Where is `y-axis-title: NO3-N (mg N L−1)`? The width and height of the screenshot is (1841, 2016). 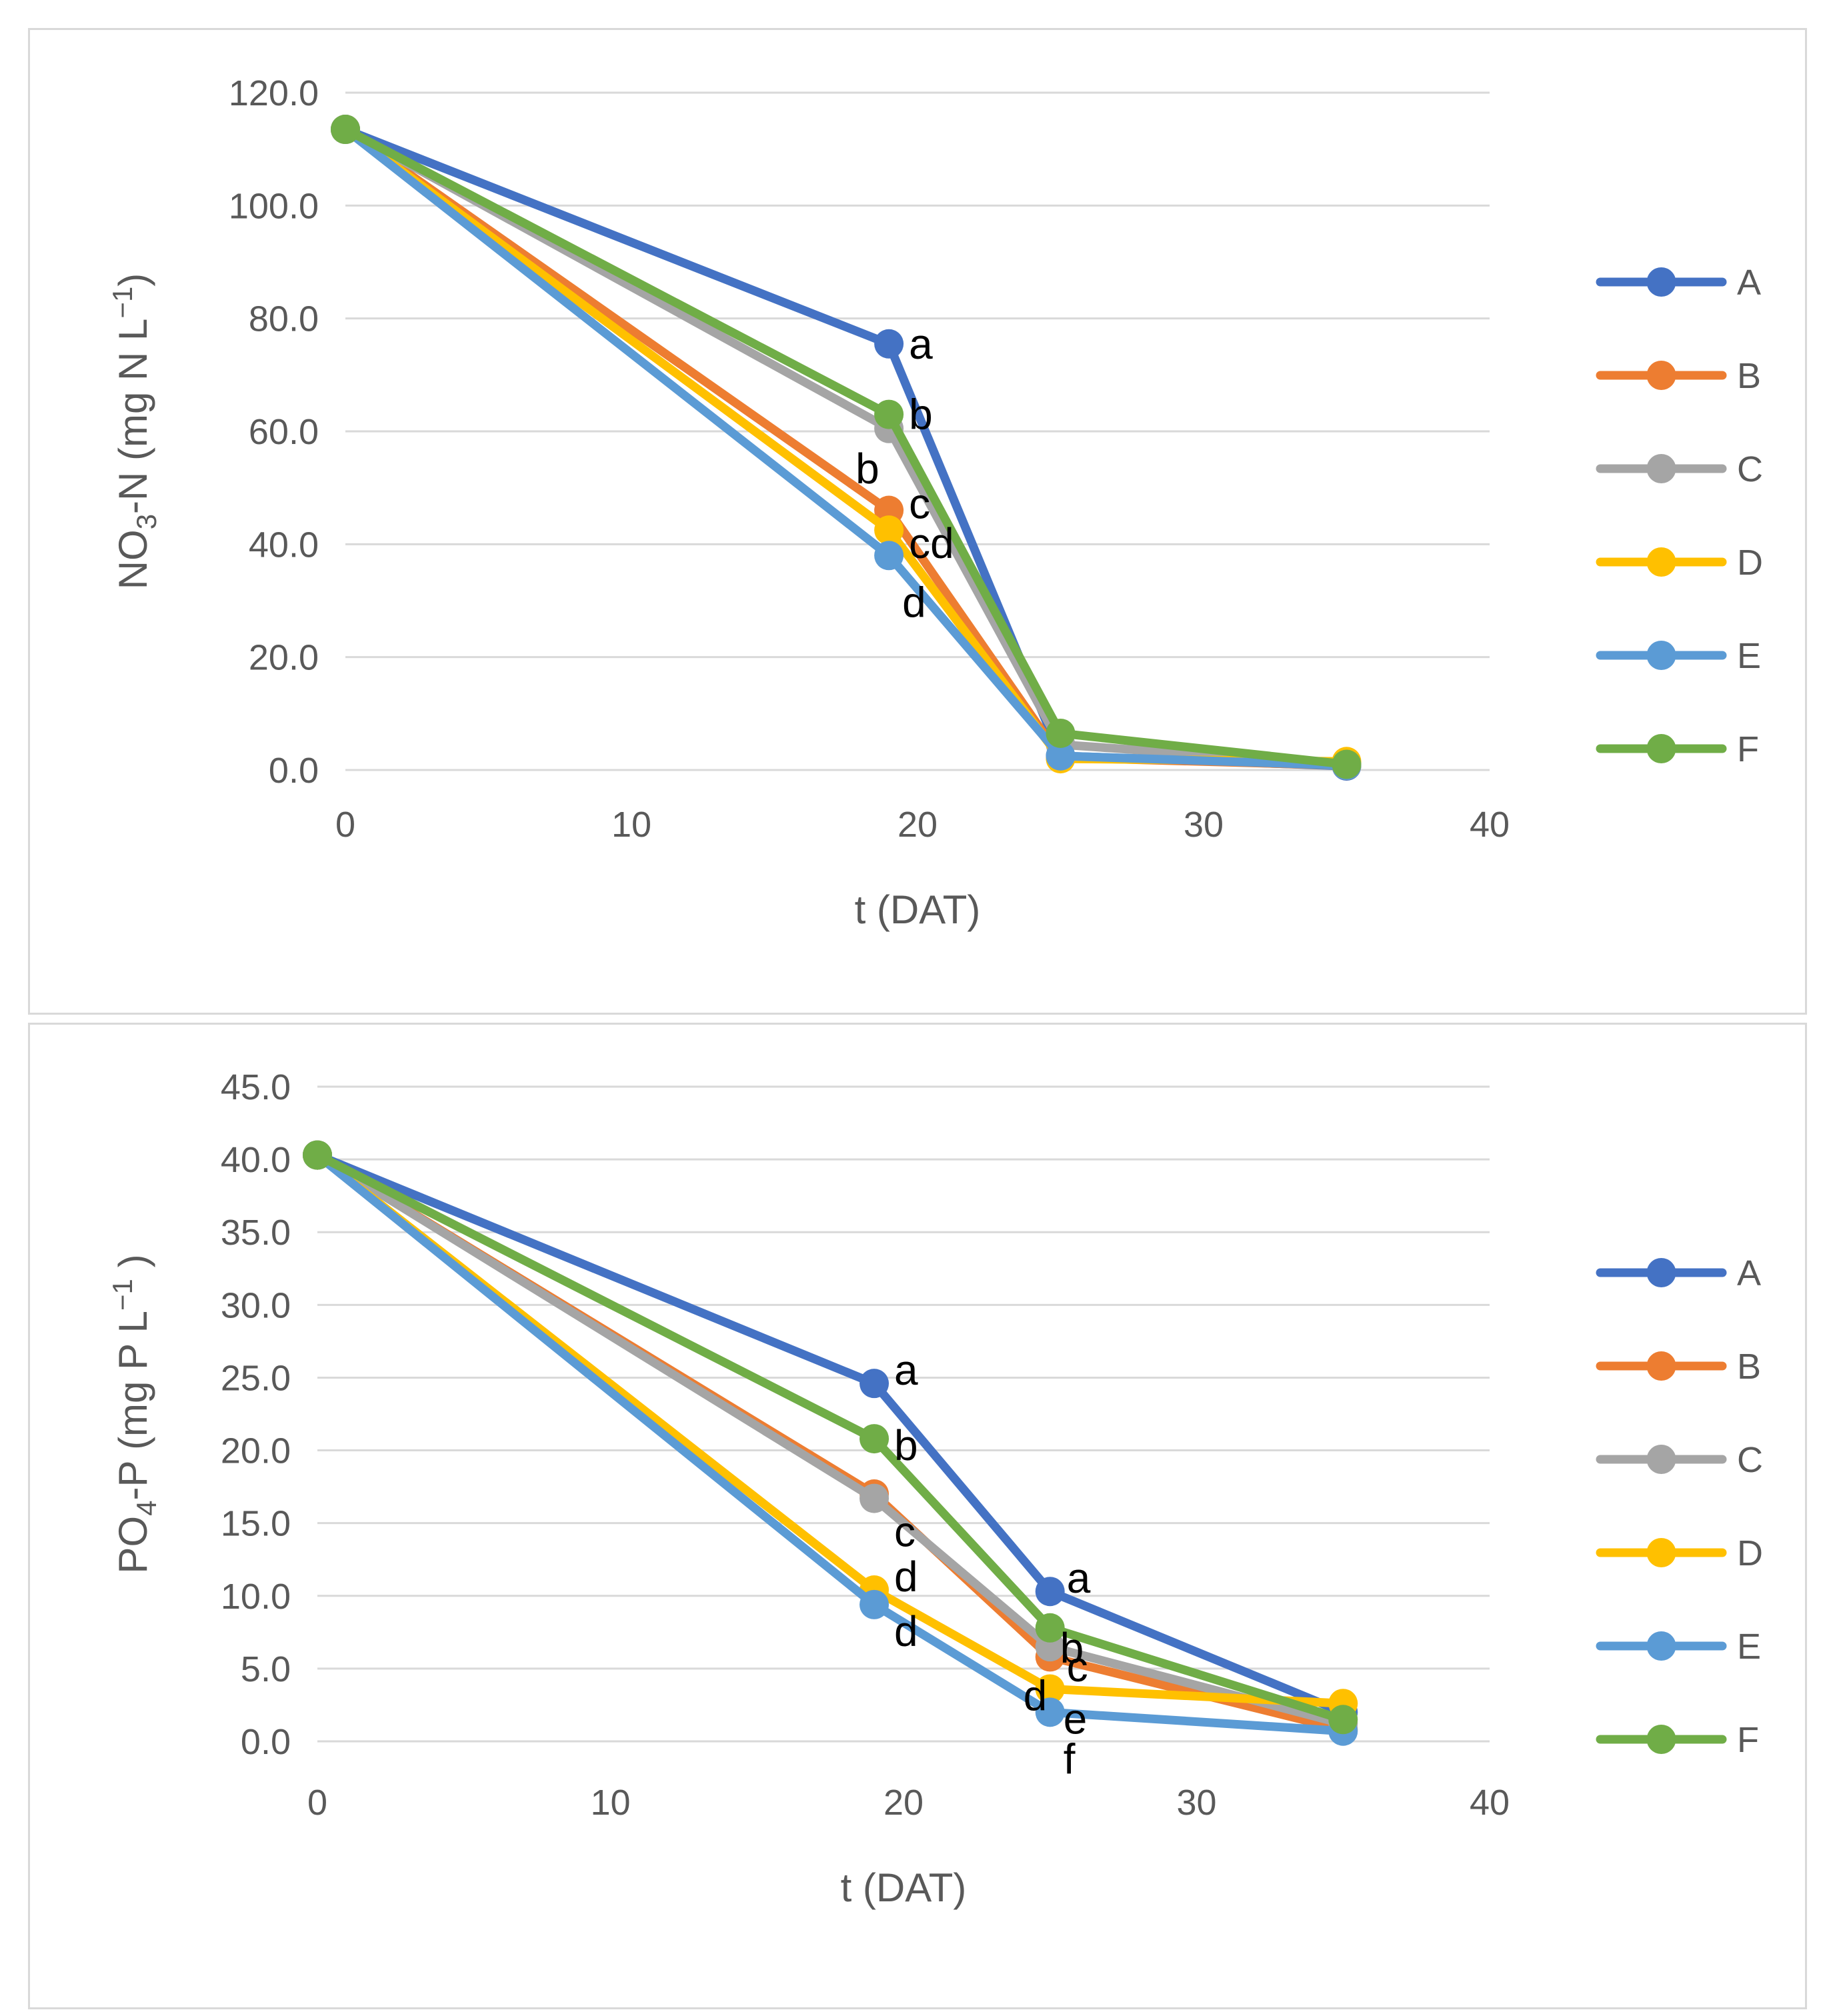 y-axis-title: NO3-N (mg N L−1) is located at coordinates (134, 431).